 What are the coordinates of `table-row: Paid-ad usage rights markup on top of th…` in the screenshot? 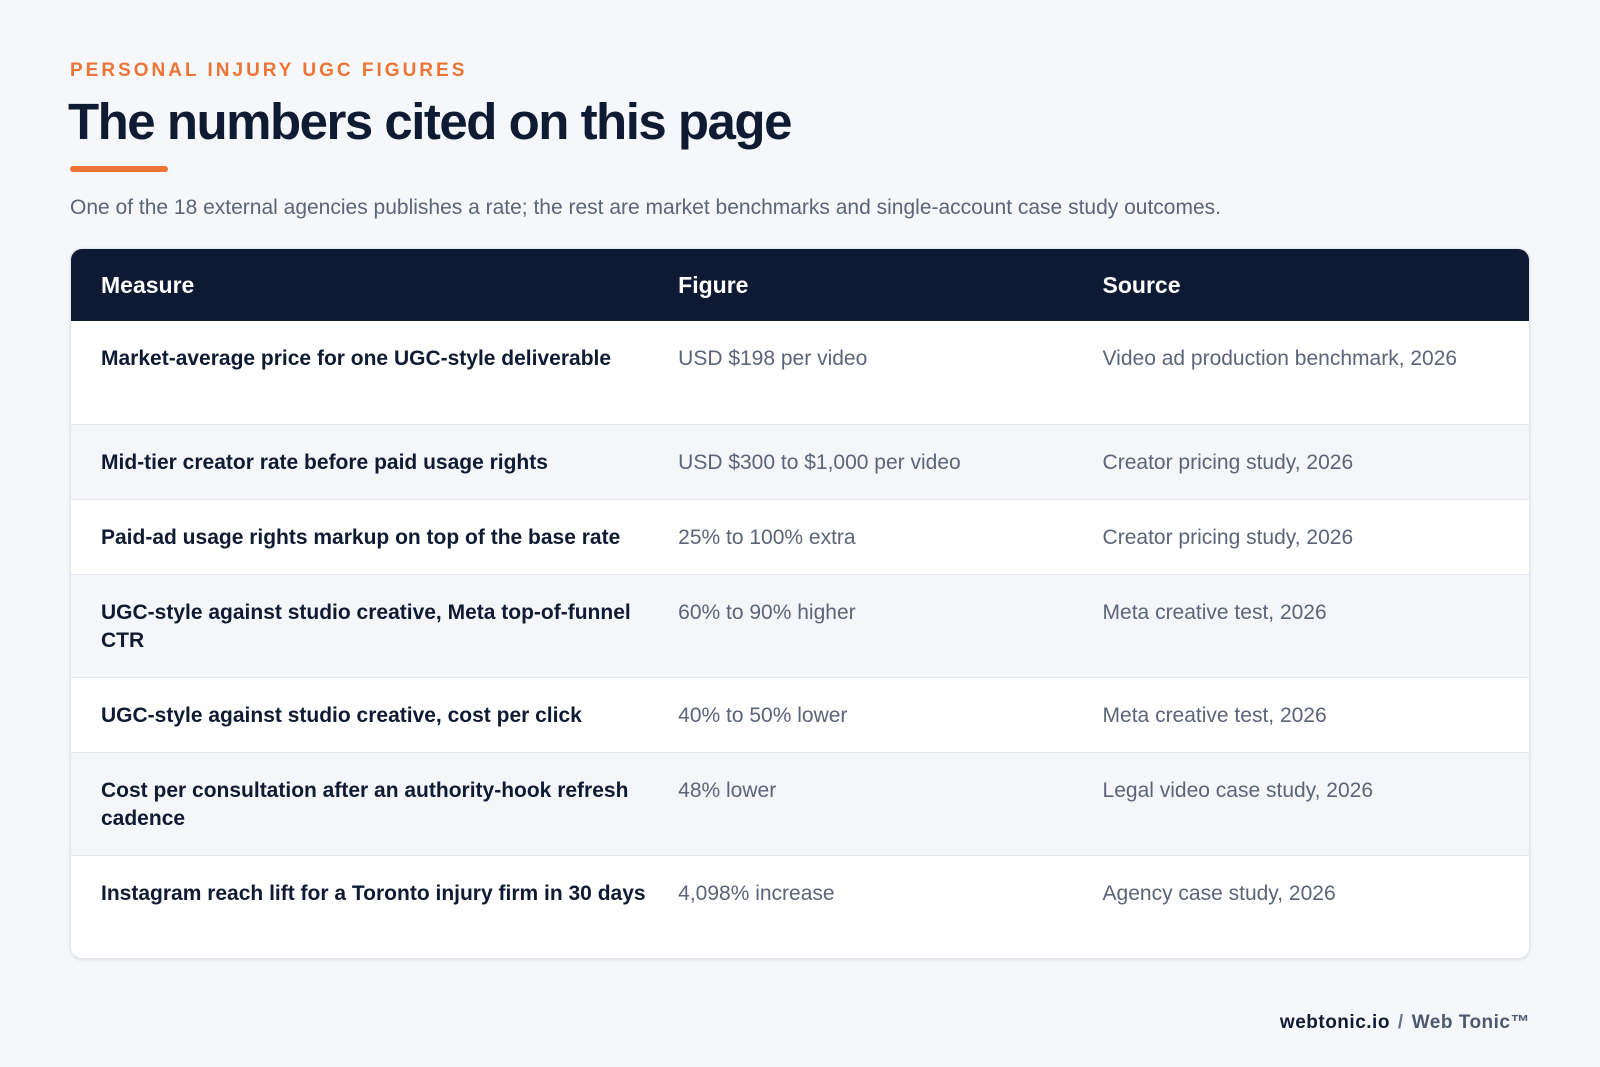 It's located at (800, 536).